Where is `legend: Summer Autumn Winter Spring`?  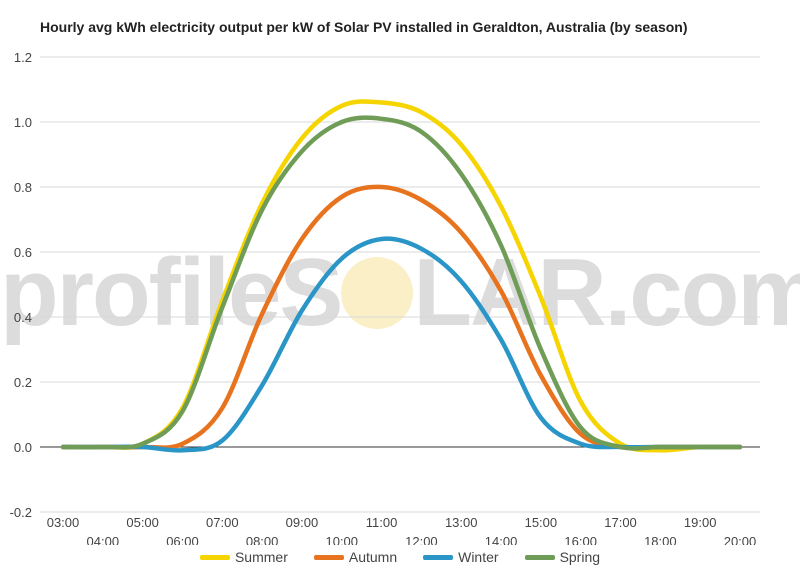 legend: Summer Autumn Winter Spring is located at coordinates (400, 557).